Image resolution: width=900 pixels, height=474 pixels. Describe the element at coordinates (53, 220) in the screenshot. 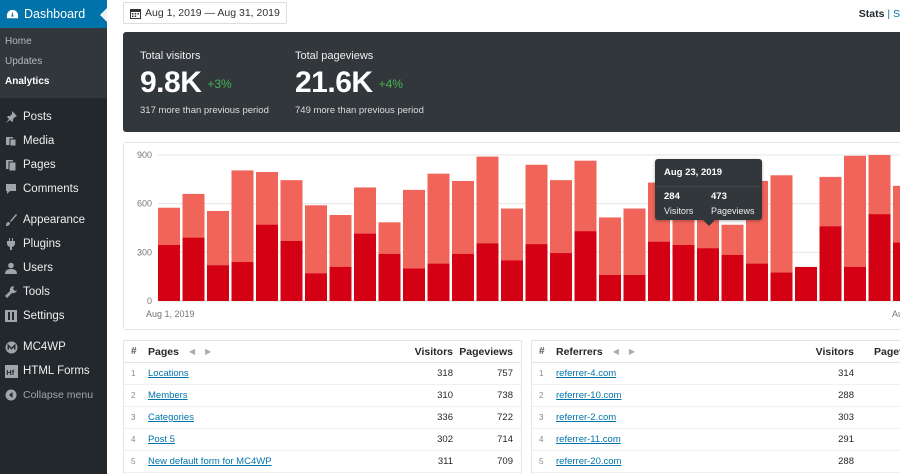

I see `sidebar-item-appearance: Appearance` at that location.